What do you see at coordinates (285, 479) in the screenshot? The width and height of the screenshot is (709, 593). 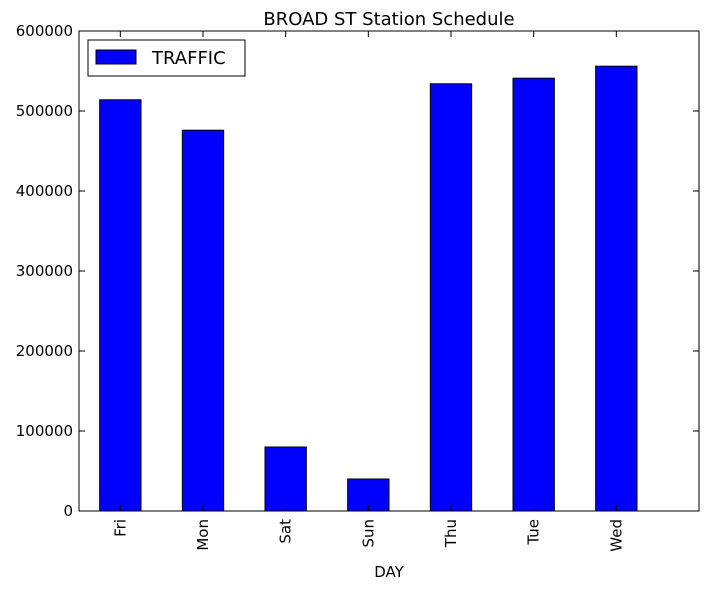 I see `bar-sat` at bounding box center [285, 479].